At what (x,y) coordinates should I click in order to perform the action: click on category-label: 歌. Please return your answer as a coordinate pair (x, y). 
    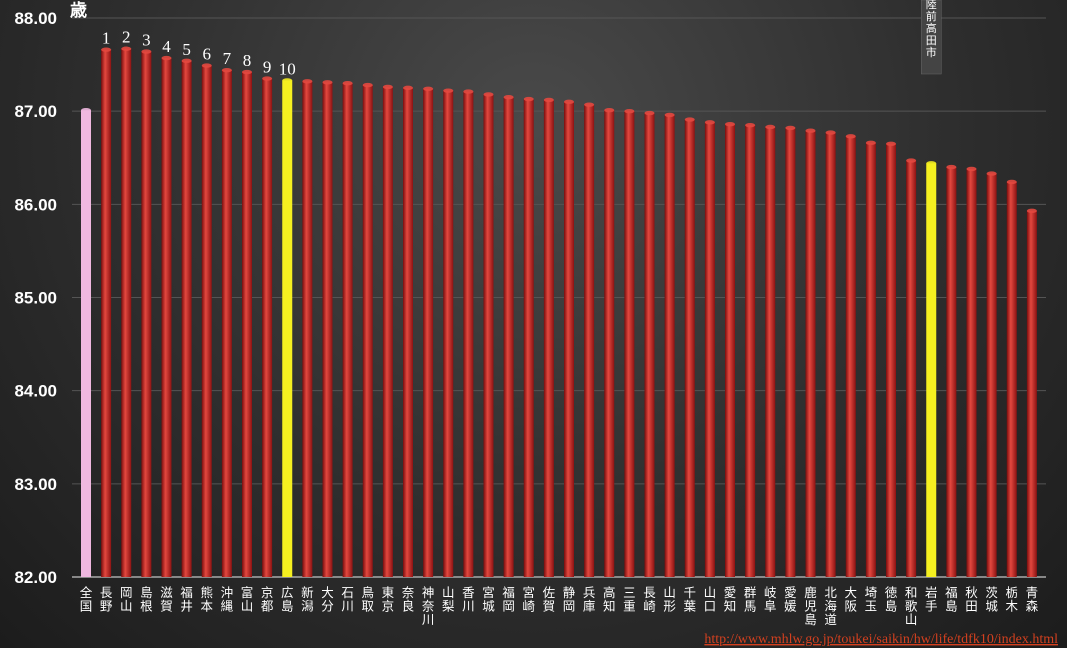
    Looking at the image, I should click on (911, 606).